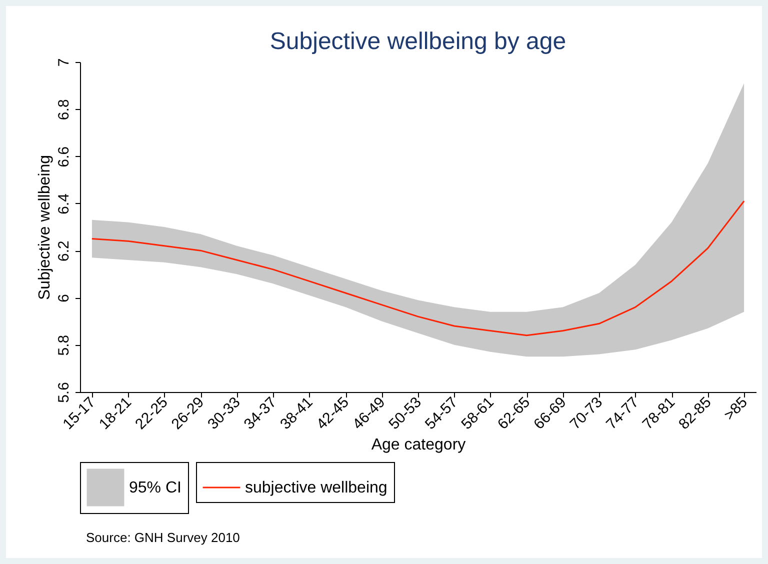 The width and height of the screenshot is (768, 564). Describe the element at coordinates (45, 227) in the screenshot. I see `y-axis-title: Subjective wellbeing` at that location.